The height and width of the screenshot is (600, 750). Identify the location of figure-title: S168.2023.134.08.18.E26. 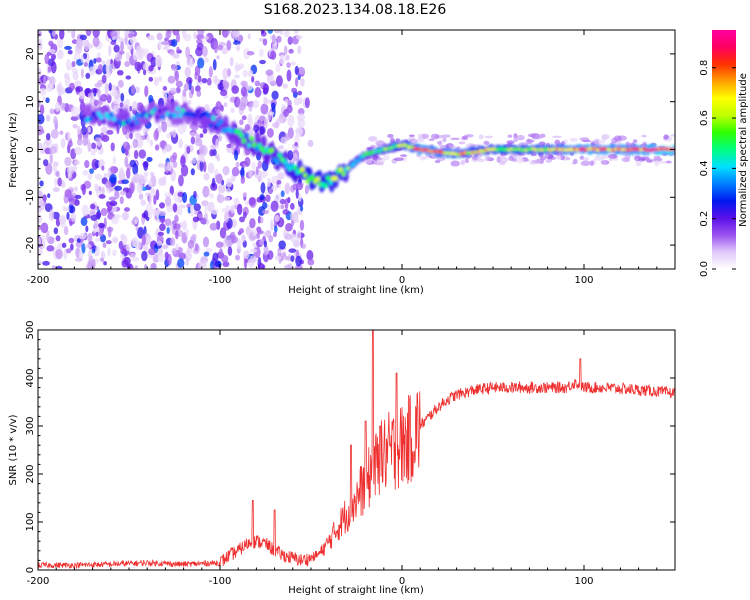
(355, 10).